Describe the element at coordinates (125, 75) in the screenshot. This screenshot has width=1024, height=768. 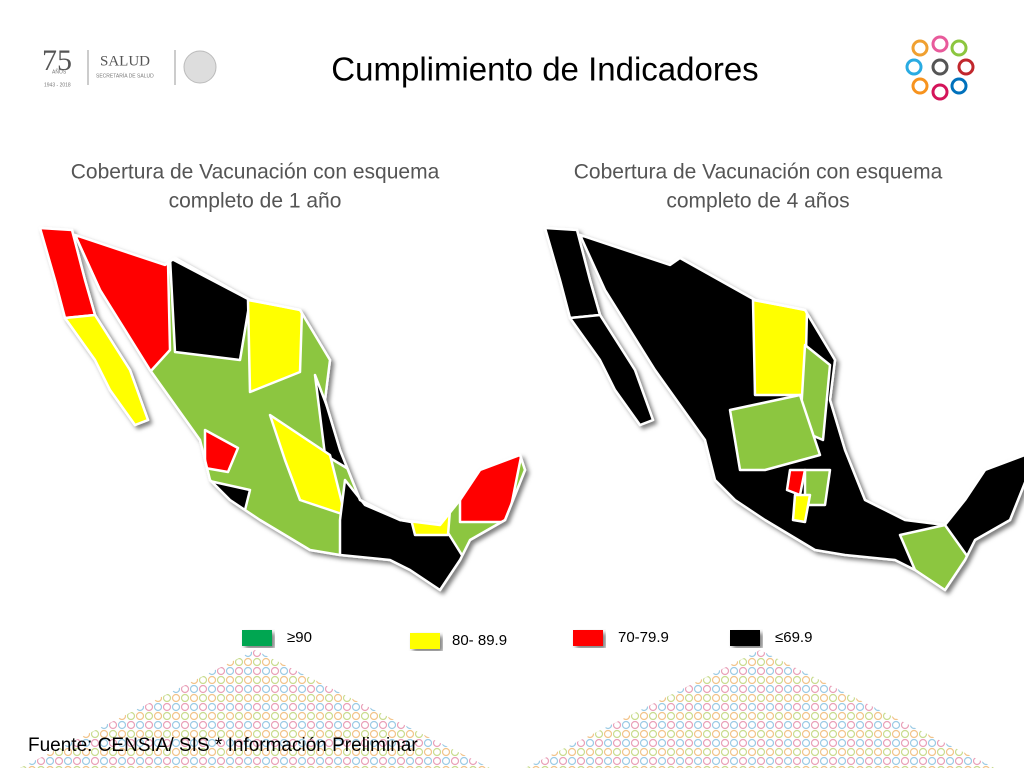
I see `logo-secretaria: SECRETARÍA DE SALUD` at that location.